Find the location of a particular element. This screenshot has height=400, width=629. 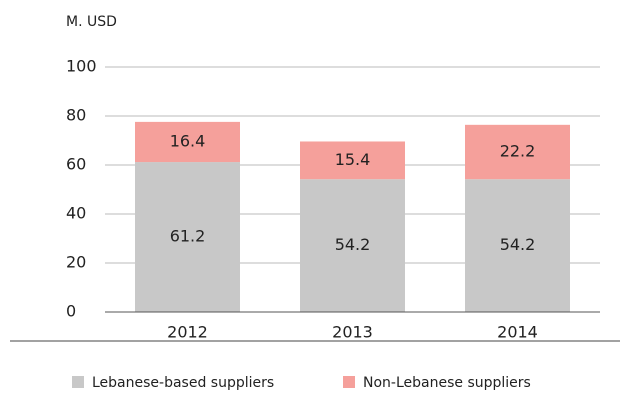

legend-label: Lebanese-based suppliers is located at coordinates (183, 383).